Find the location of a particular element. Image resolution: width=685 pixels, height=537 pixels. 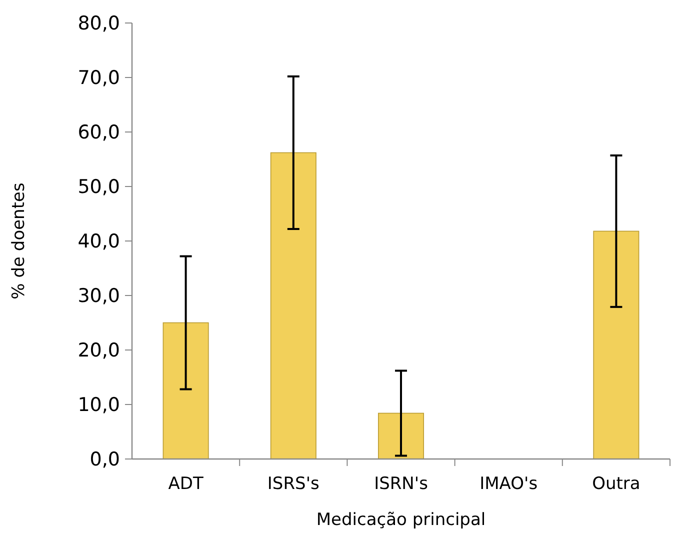

y-tick-label: 50,0 is located at coordinates (99, 187).